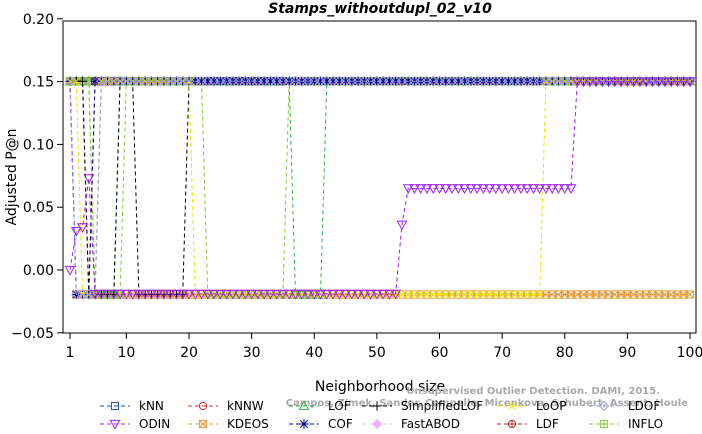 This screenshot has width=702, height=434. Describe the element at coordinates (440, 353) in the screenshot. I see `x-tick-label: 60` at that location.